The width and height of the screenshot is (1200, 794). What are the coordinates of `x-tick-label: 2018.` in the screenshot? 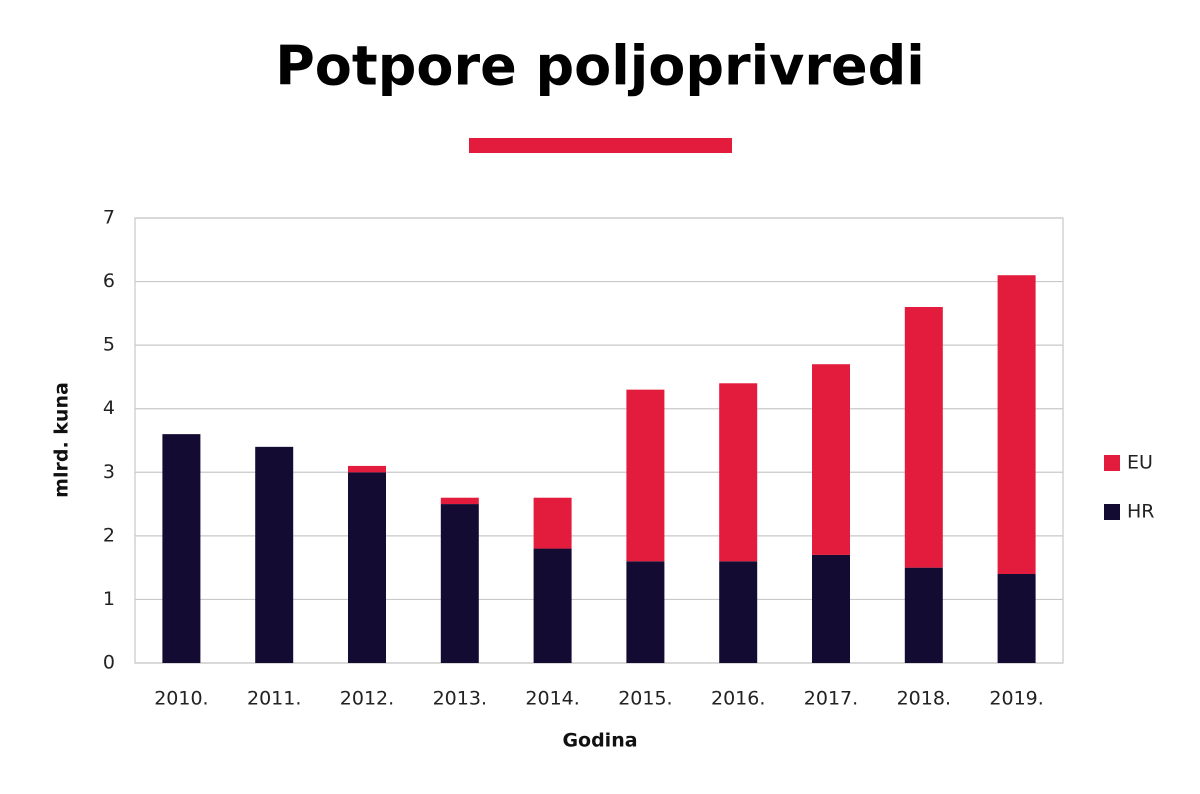 It's located at (924, 699).